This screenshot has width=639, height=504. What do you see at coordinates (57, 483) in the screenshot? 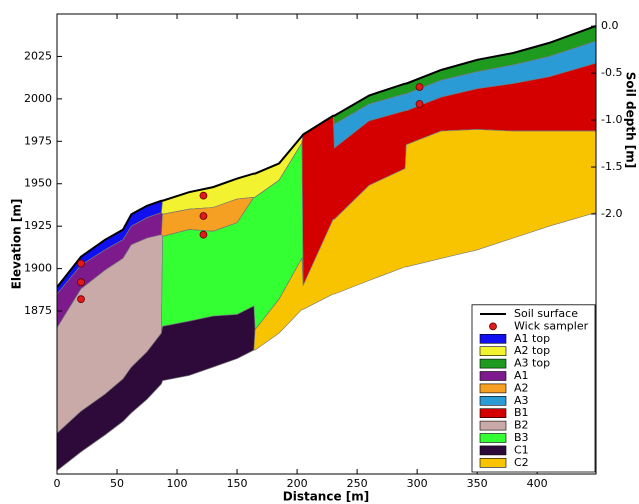
I see `x-tick-label: 0` at bounding box center [57, 483].